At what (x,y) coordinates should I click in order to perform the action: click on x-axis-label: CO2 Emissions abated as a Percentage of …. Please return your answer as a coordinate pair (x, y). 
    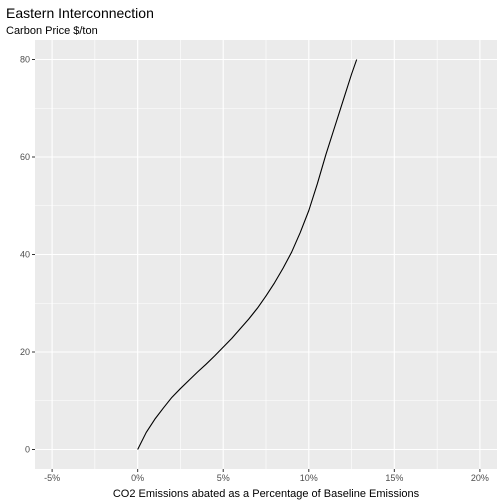
    Looking at the image, I should click on (266, 494).